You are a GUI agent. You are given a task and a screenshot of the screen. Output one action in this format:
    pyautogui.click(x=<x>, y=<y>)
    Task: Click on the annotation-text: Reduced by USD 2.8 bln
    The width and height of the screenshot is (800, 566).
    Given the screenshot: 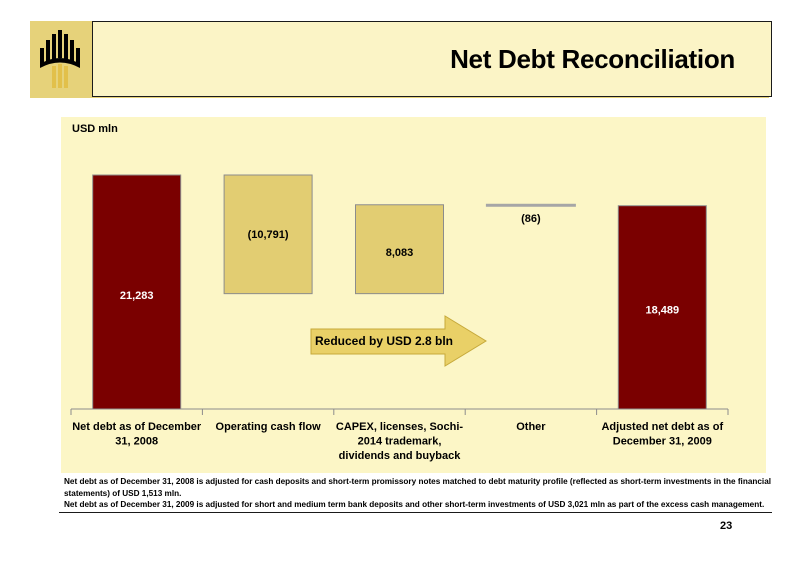 What is the action you would take?
    pyautogui.click(x=384, y=341)
    